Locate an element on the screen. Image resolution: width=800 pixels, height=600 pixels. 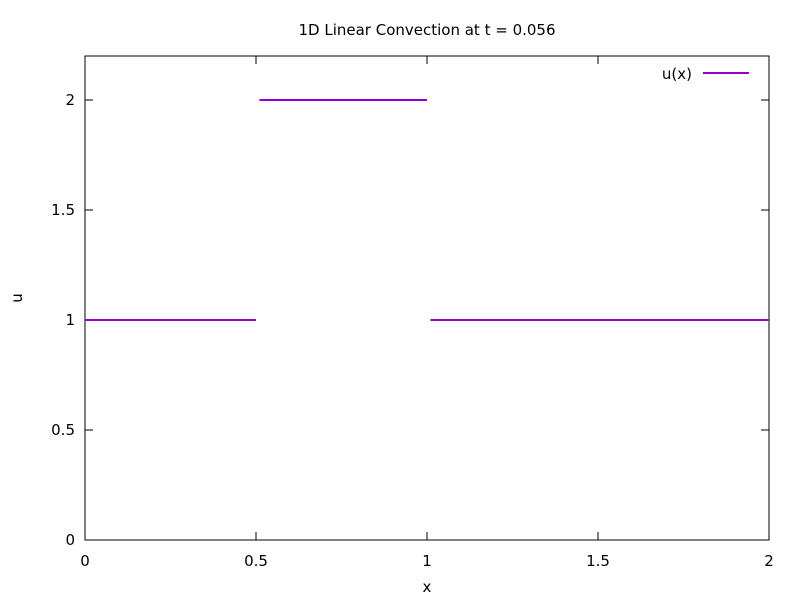
x-axis-label: x is located at coordinates (427, 587).